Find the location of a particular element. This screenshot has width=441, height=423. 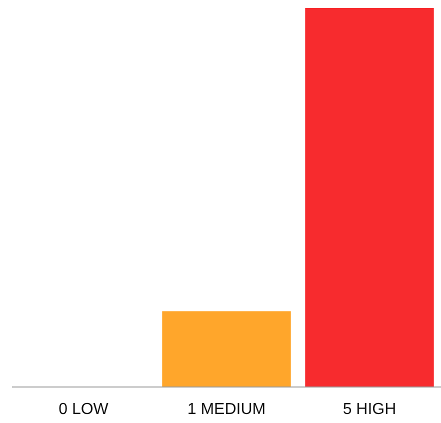

x-tick-label: 5 HIGH is located at coordinates (369, 409).